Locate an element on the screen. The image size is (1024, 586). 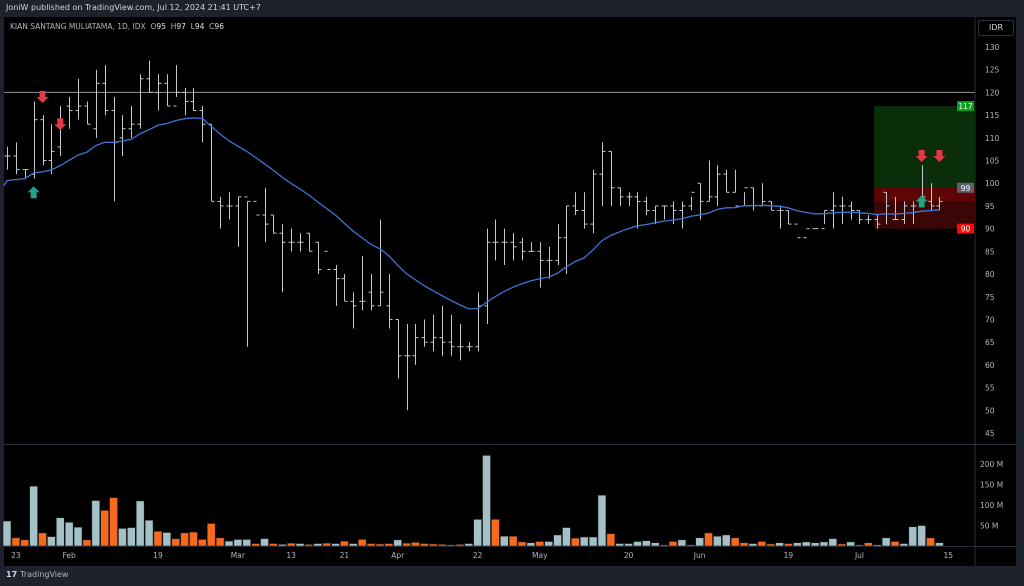
buy-arrow-icon is located at coordinates (33, 192).